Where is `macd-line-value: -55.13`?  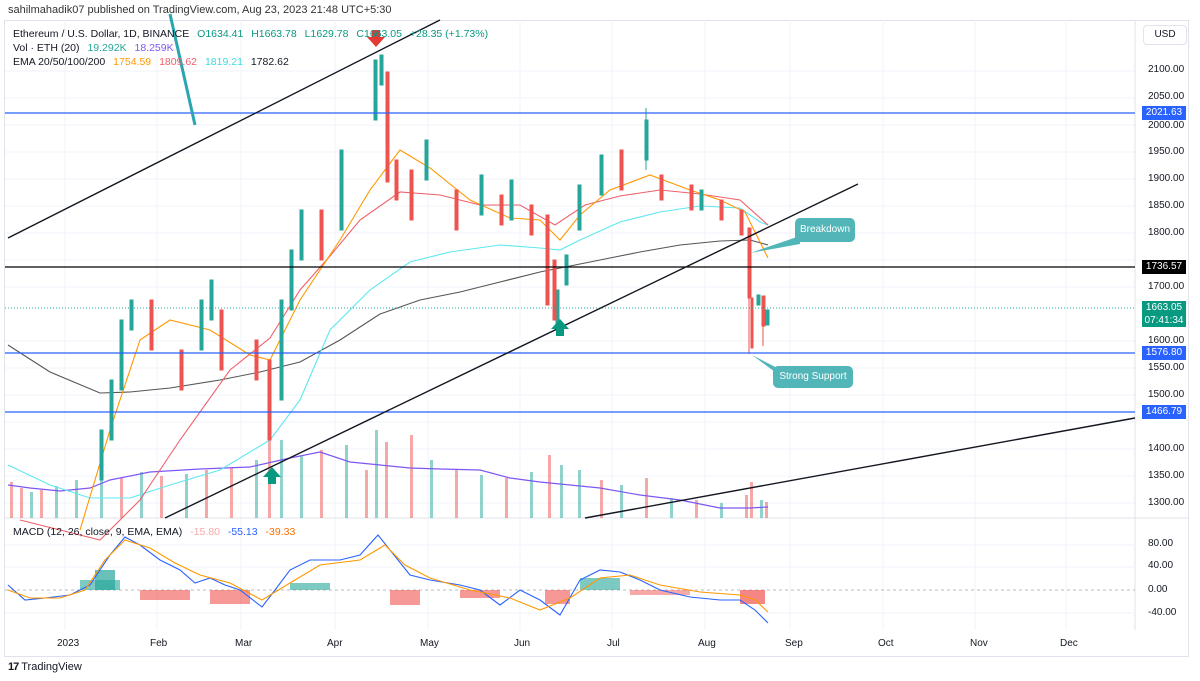
macd-line-value: -55.13 is located at coordinates (242, 532).